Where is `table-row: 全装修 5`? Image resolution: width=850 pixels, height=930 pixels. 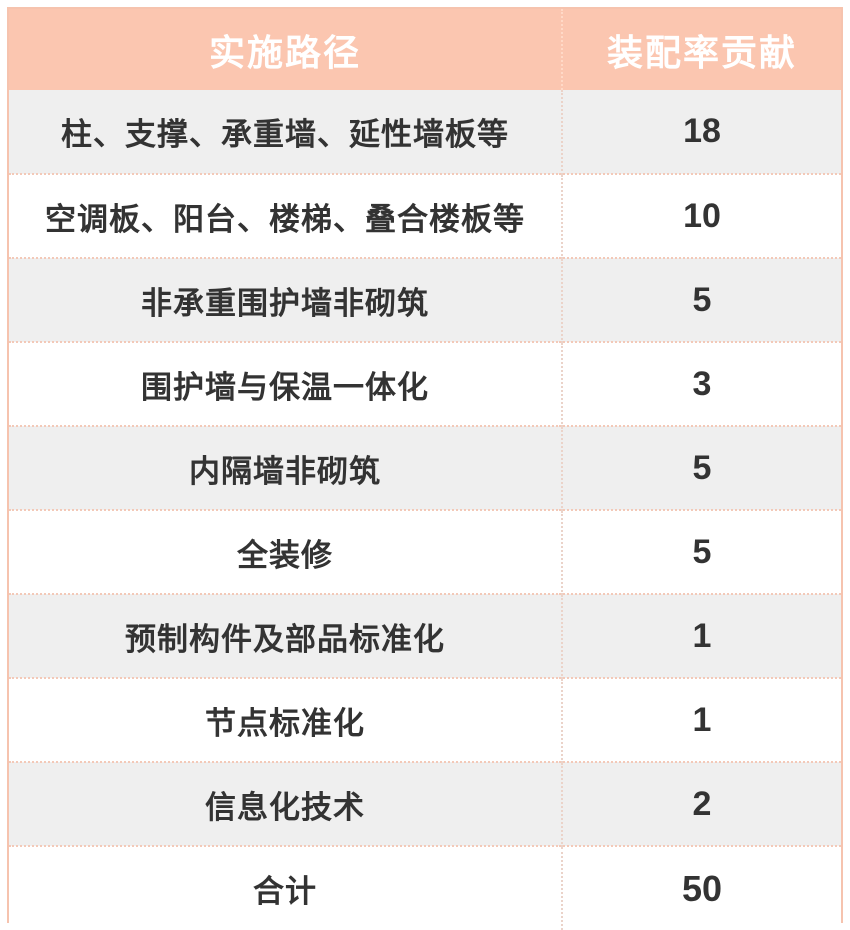
table-row: 全装修 5 is located at coordinates (425, 551).